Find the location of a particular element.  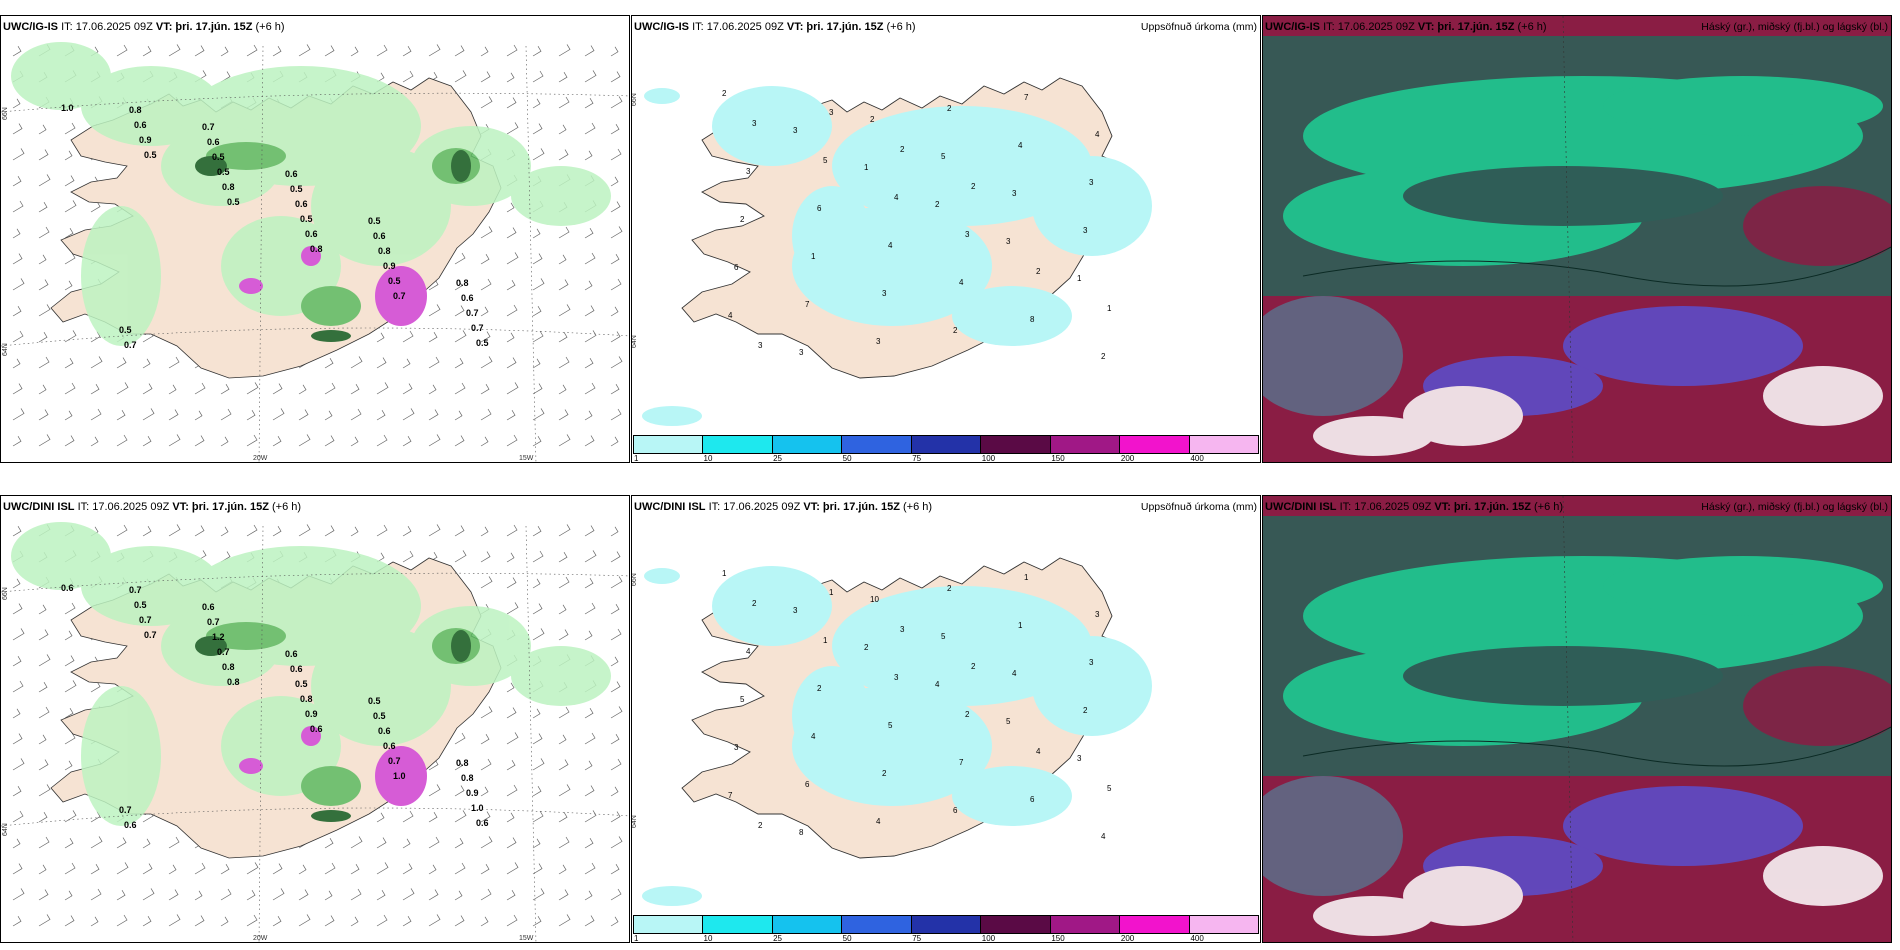

accum-value-label: 6 is located at coordinates (736, 267).